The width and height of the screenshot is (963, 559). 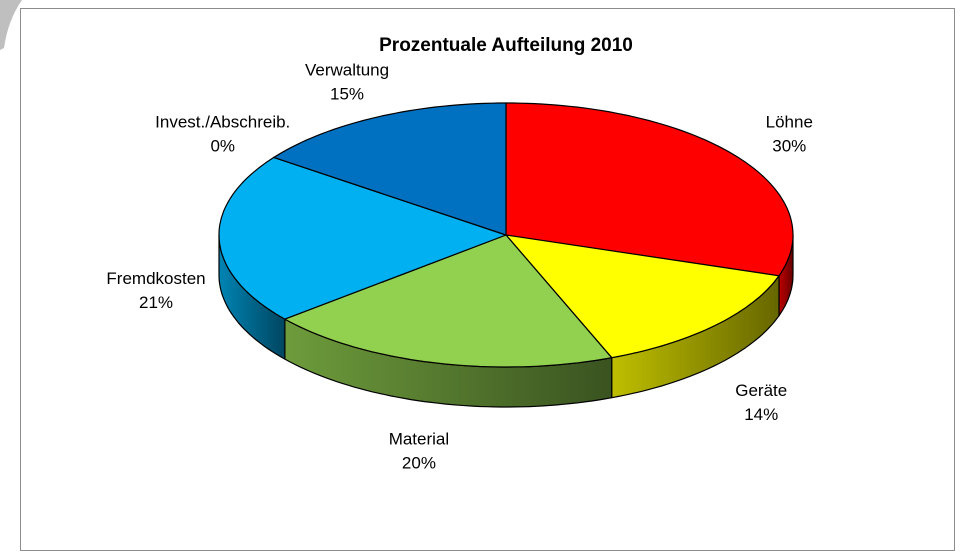 I want to click on slice-label: Fremdkosten, so click(x=155, y=278).